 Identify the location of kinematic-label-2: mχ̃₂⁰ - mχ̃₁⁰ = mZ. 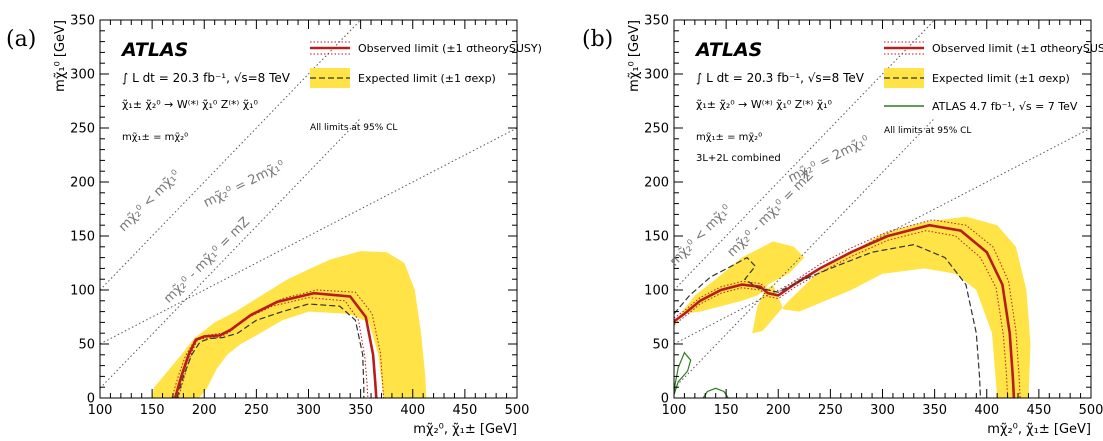
(207, 261).